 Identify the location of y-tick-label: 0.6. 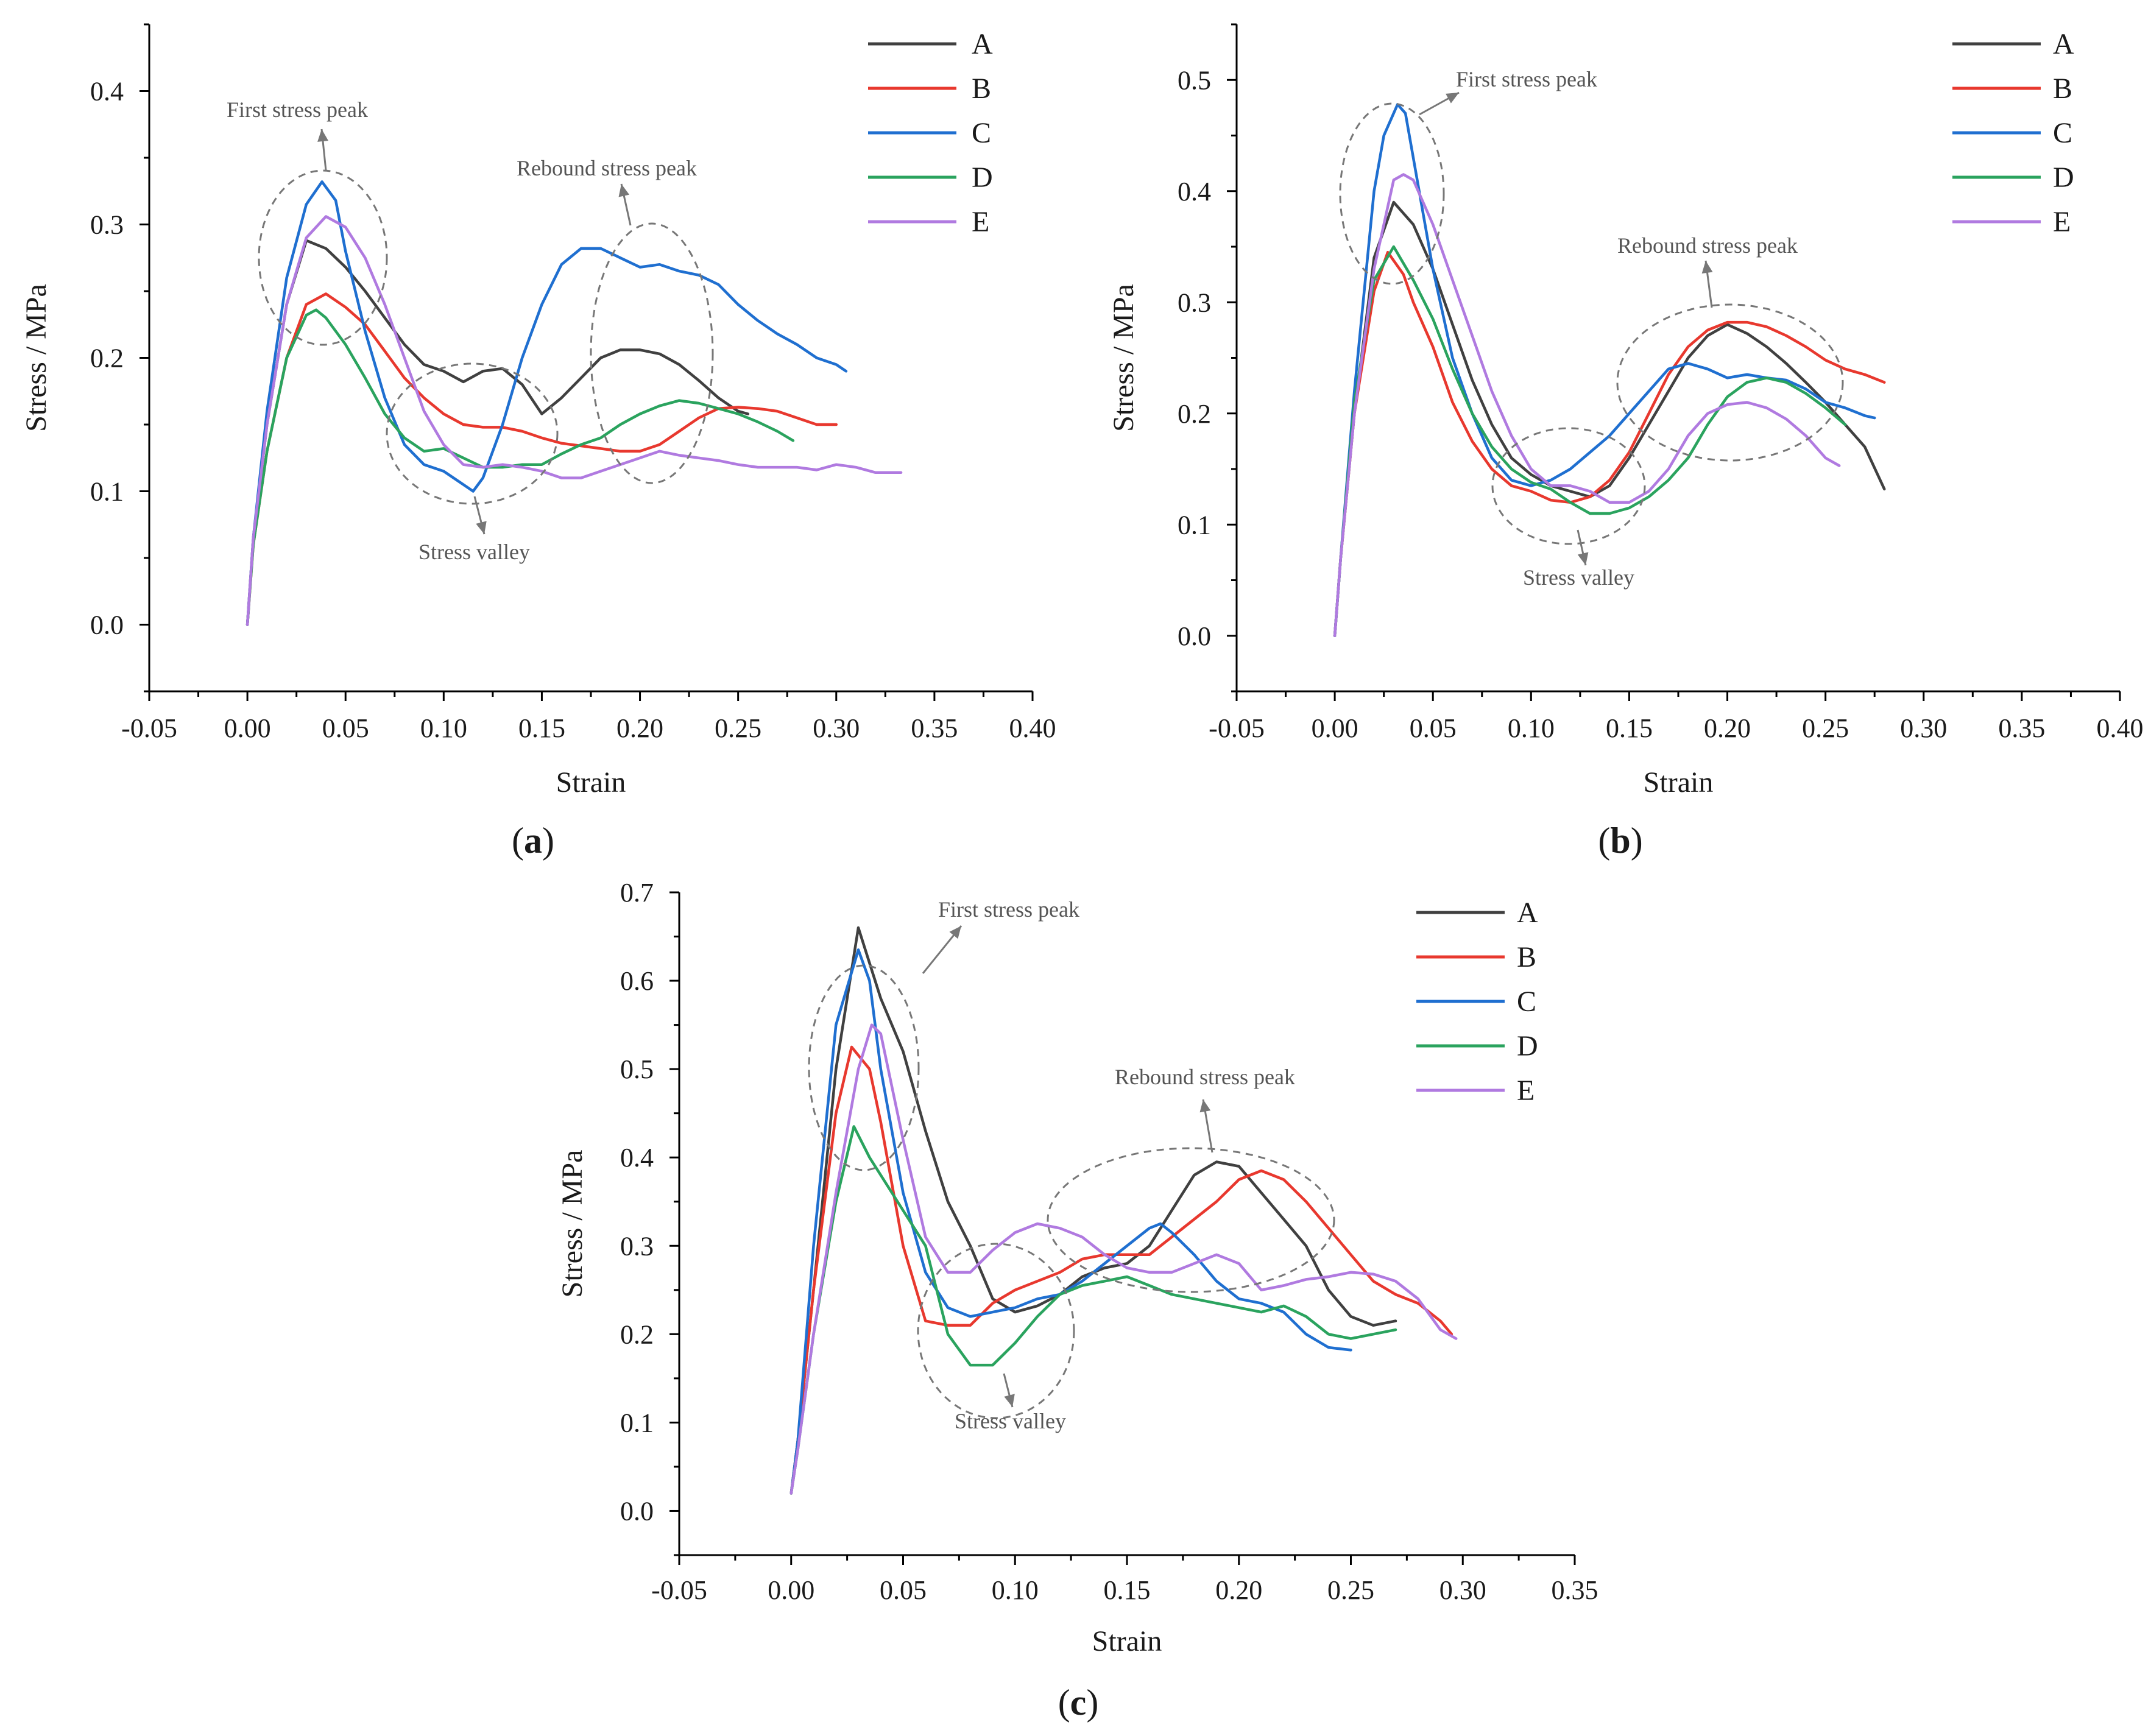
(637, 981).